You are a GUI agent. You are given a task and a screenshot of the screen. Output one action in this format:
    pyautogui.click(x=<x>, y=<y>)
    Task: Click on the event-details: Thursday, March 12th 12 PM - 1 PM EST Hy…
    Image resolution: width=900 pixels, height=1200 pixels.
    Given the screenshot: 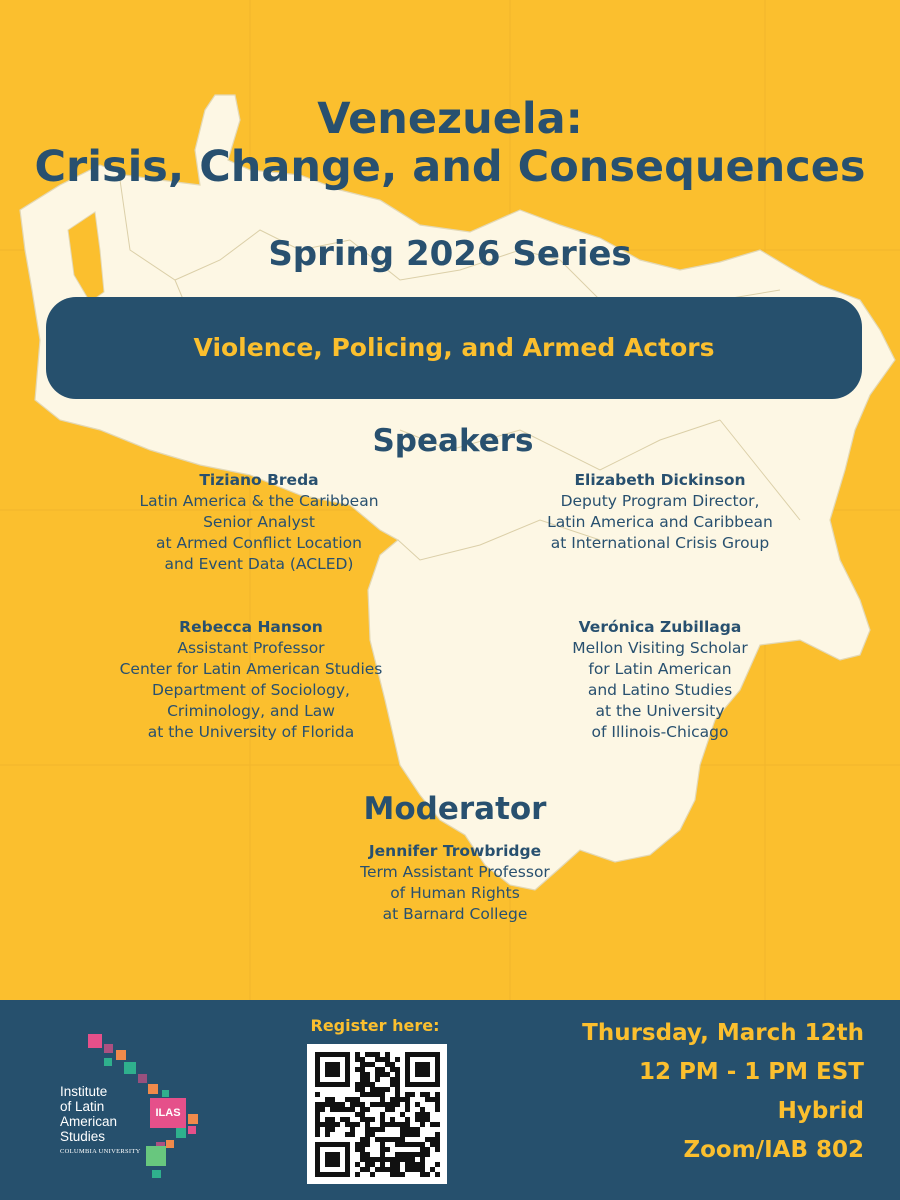 What is the action you would take?
    pyautogui.click(x=699, y=1092)
    